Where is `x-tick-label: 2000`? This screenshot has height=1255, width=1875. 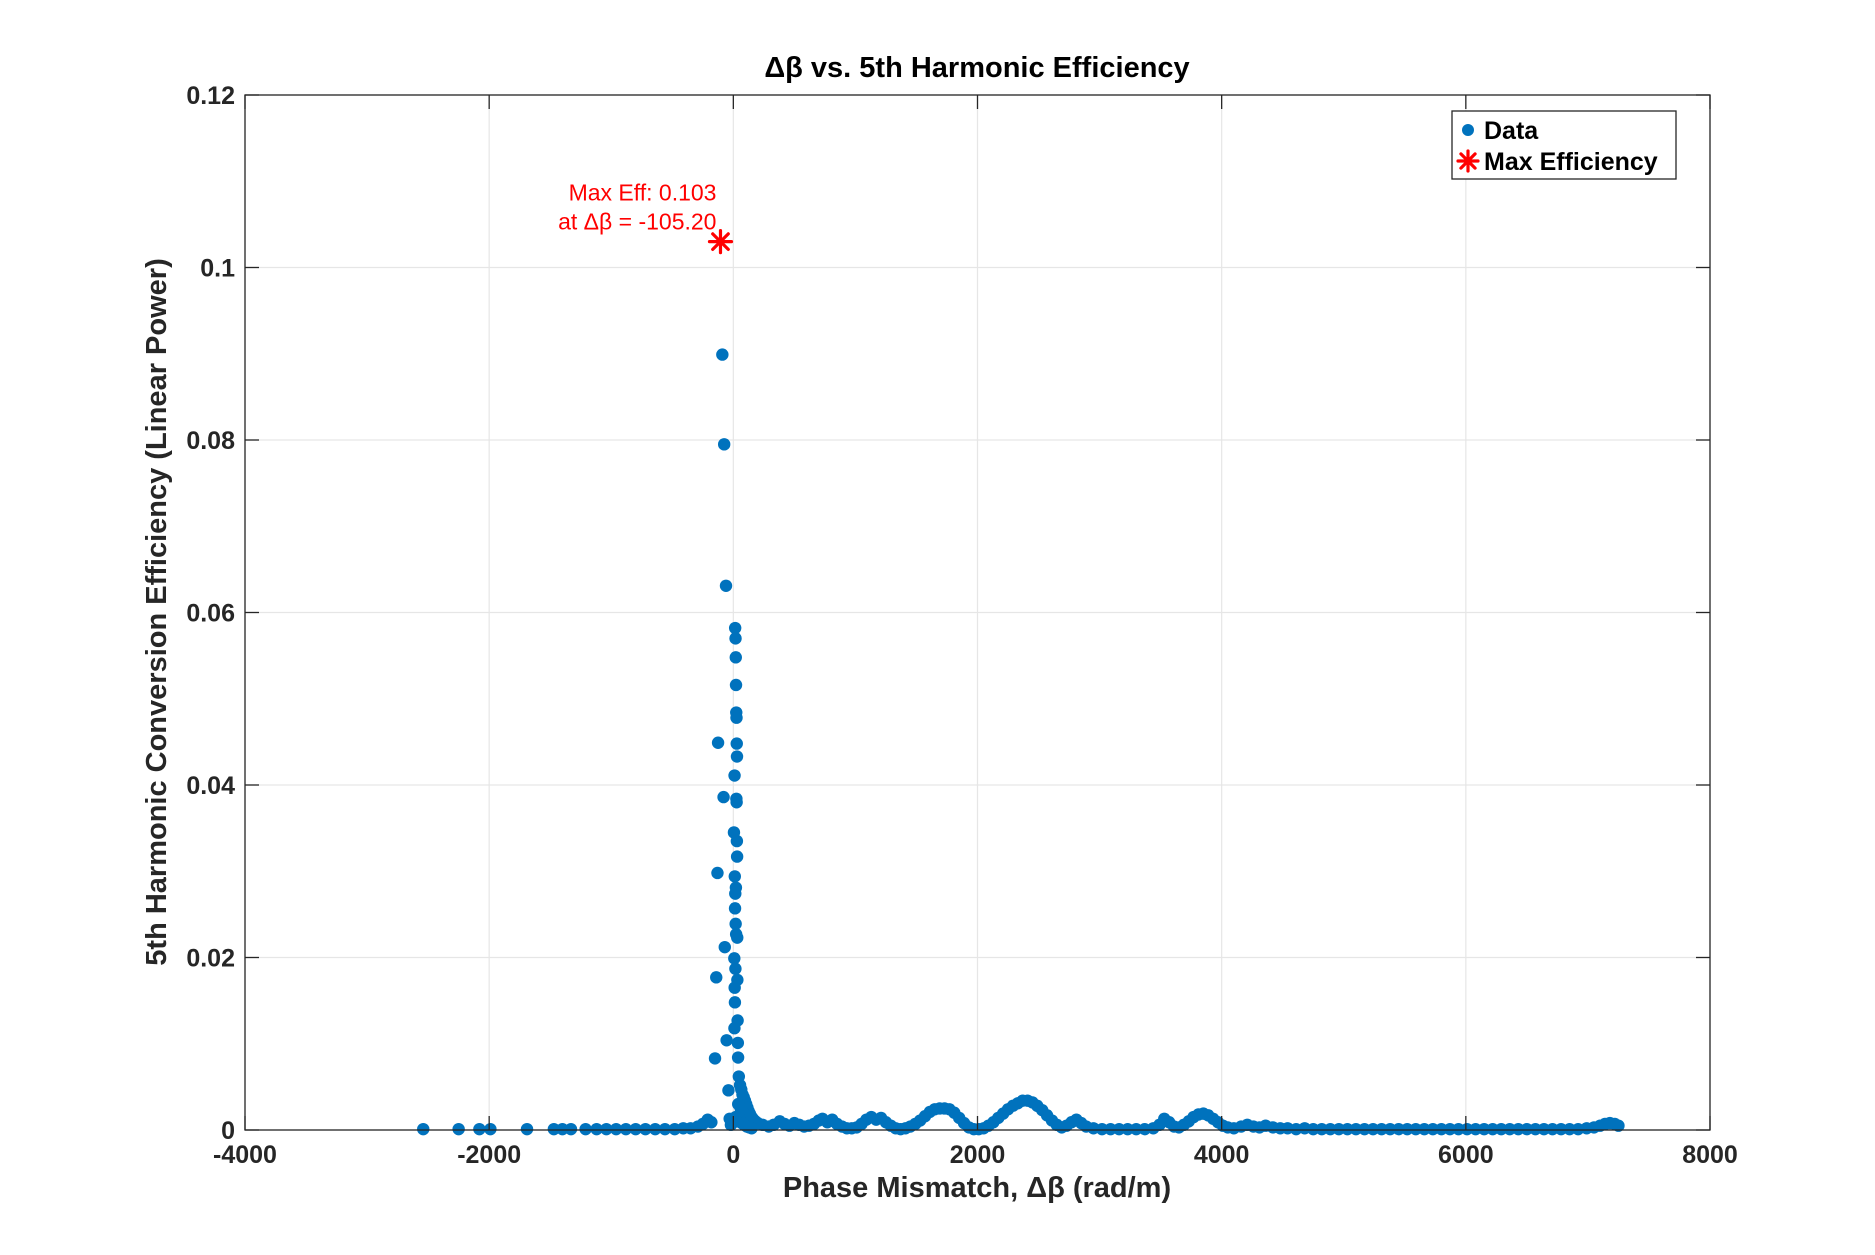
x-tick-label: 2000 is located at coordinates (978, 1155).